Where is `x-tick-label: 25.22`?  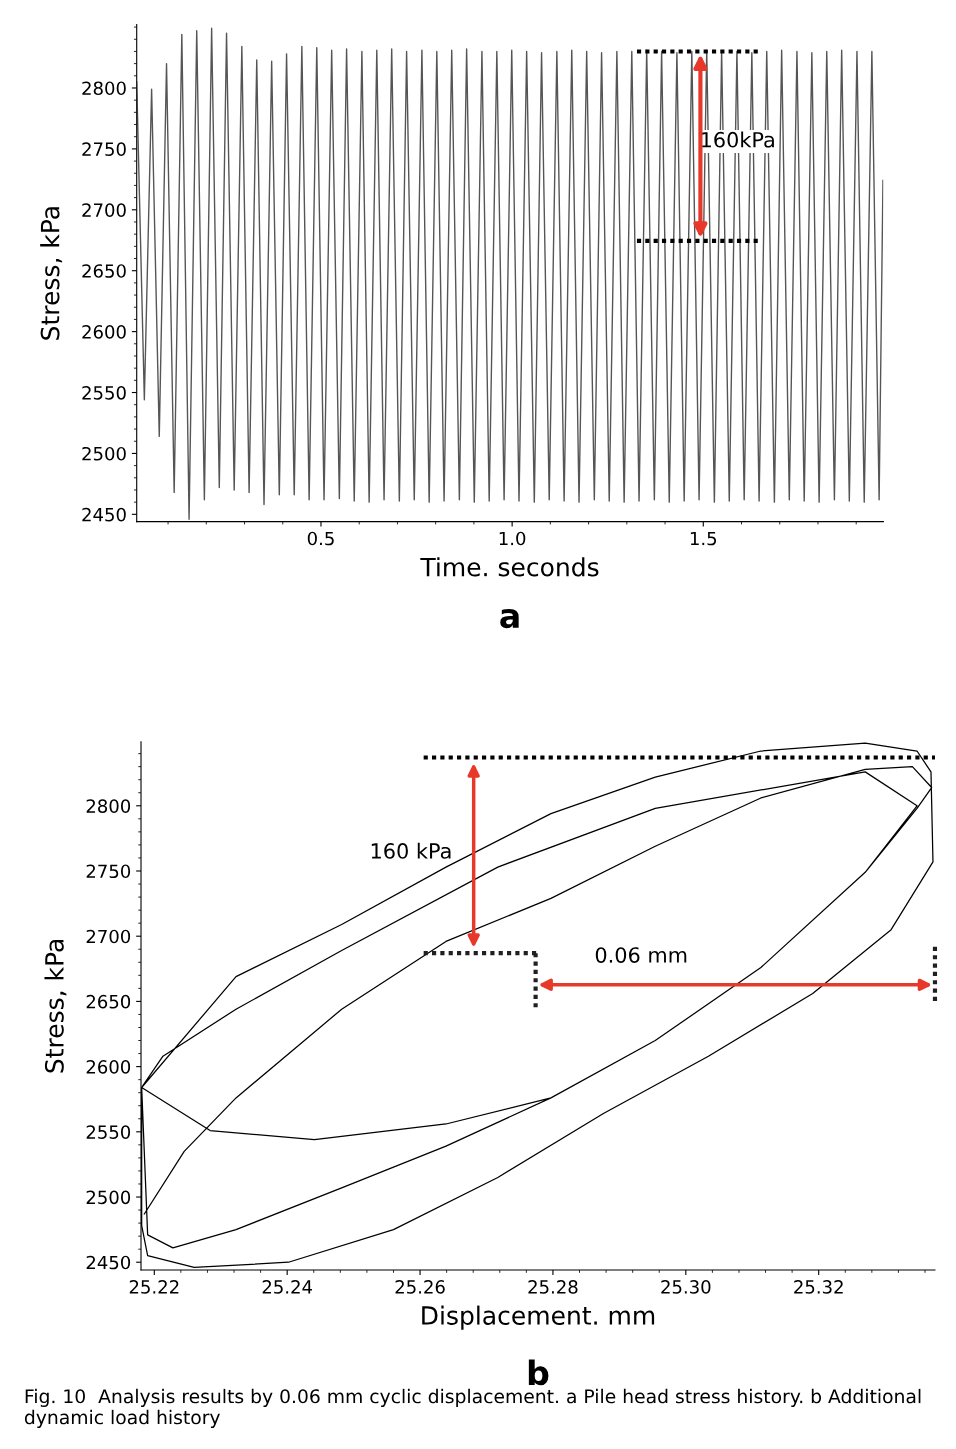 x-tick-label: 25.22 is located at coordinates (154, 1287).